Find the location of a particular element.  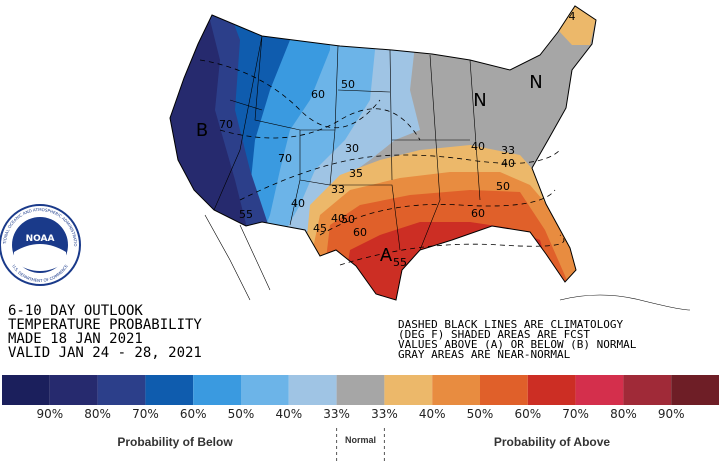

title-line: VALID JAN 24 - 28, 2021 is located at coordinates (105, 353).